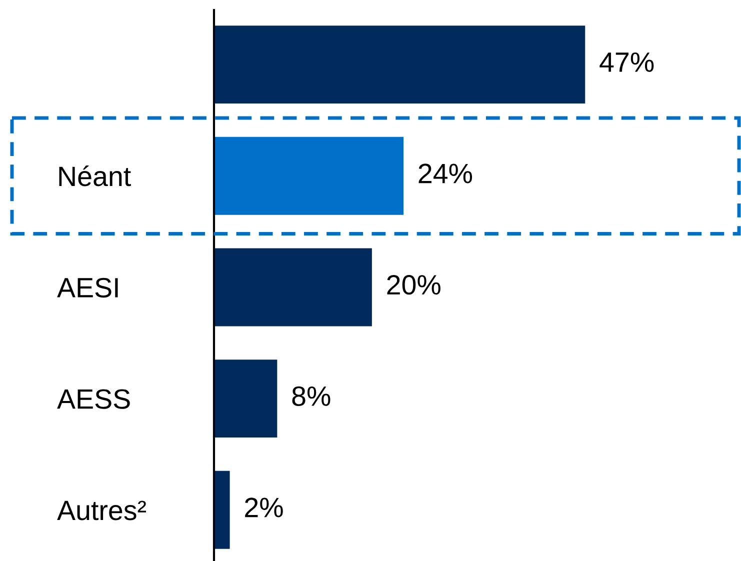 The image size is (741, 561). What do you see at coordinates (311, 396) in the screenshot?
I see `data-label: 8%` at bounding box center [311, 396].